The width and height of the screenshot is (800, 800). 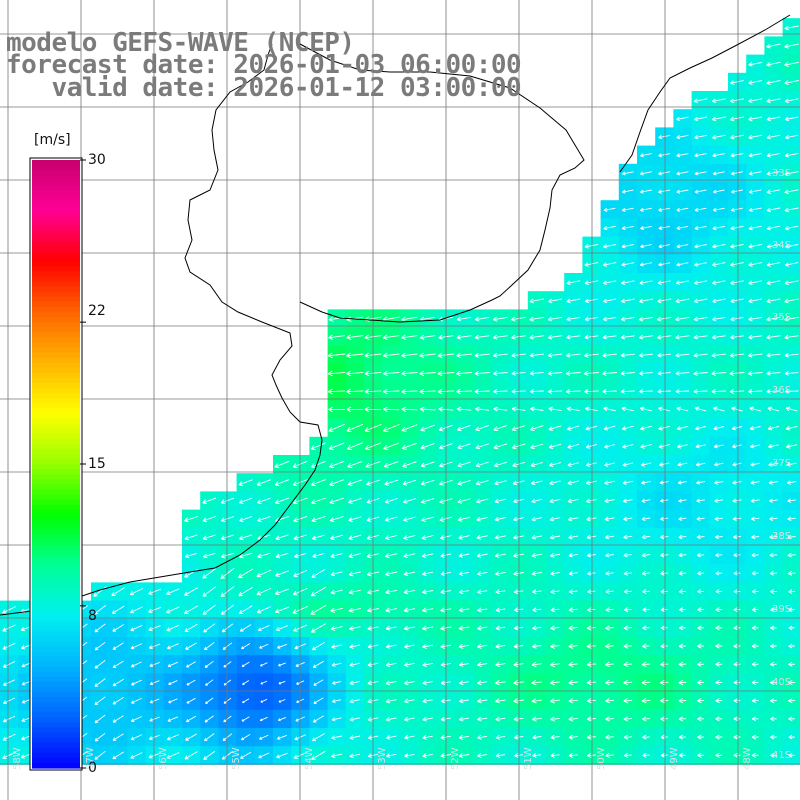 I want to click on colorbar-gradient, so click(x=56, y=464).